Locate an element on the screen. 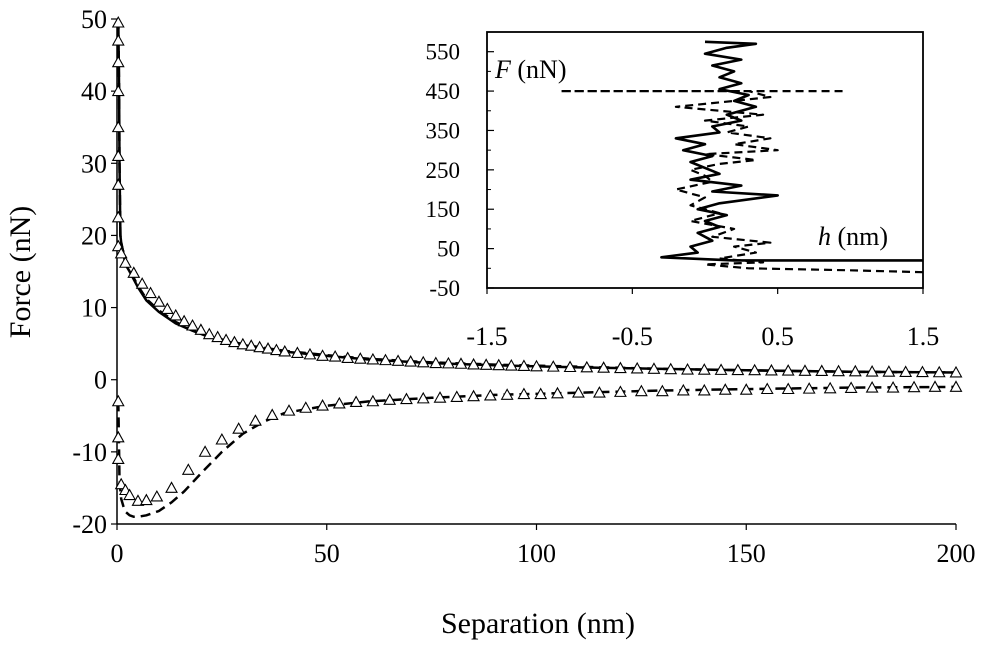 This screenshot has height=649, width=984. inset-y-axis-label: F (nN) is located at coordinates (530, 69).